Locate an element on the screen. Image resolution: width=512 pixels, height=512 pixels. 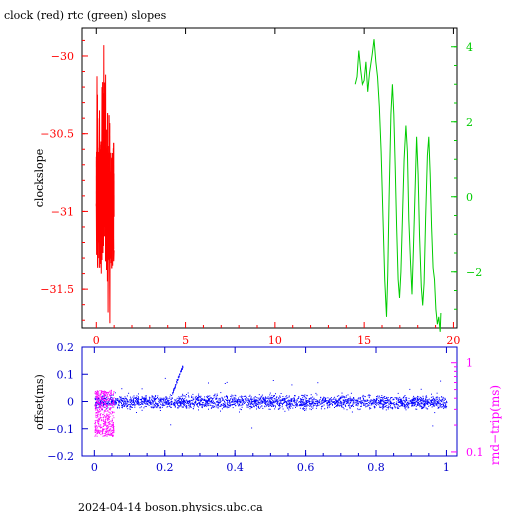
bottom-x-tick-label: 0.4 is located at coordinates (235, 467).